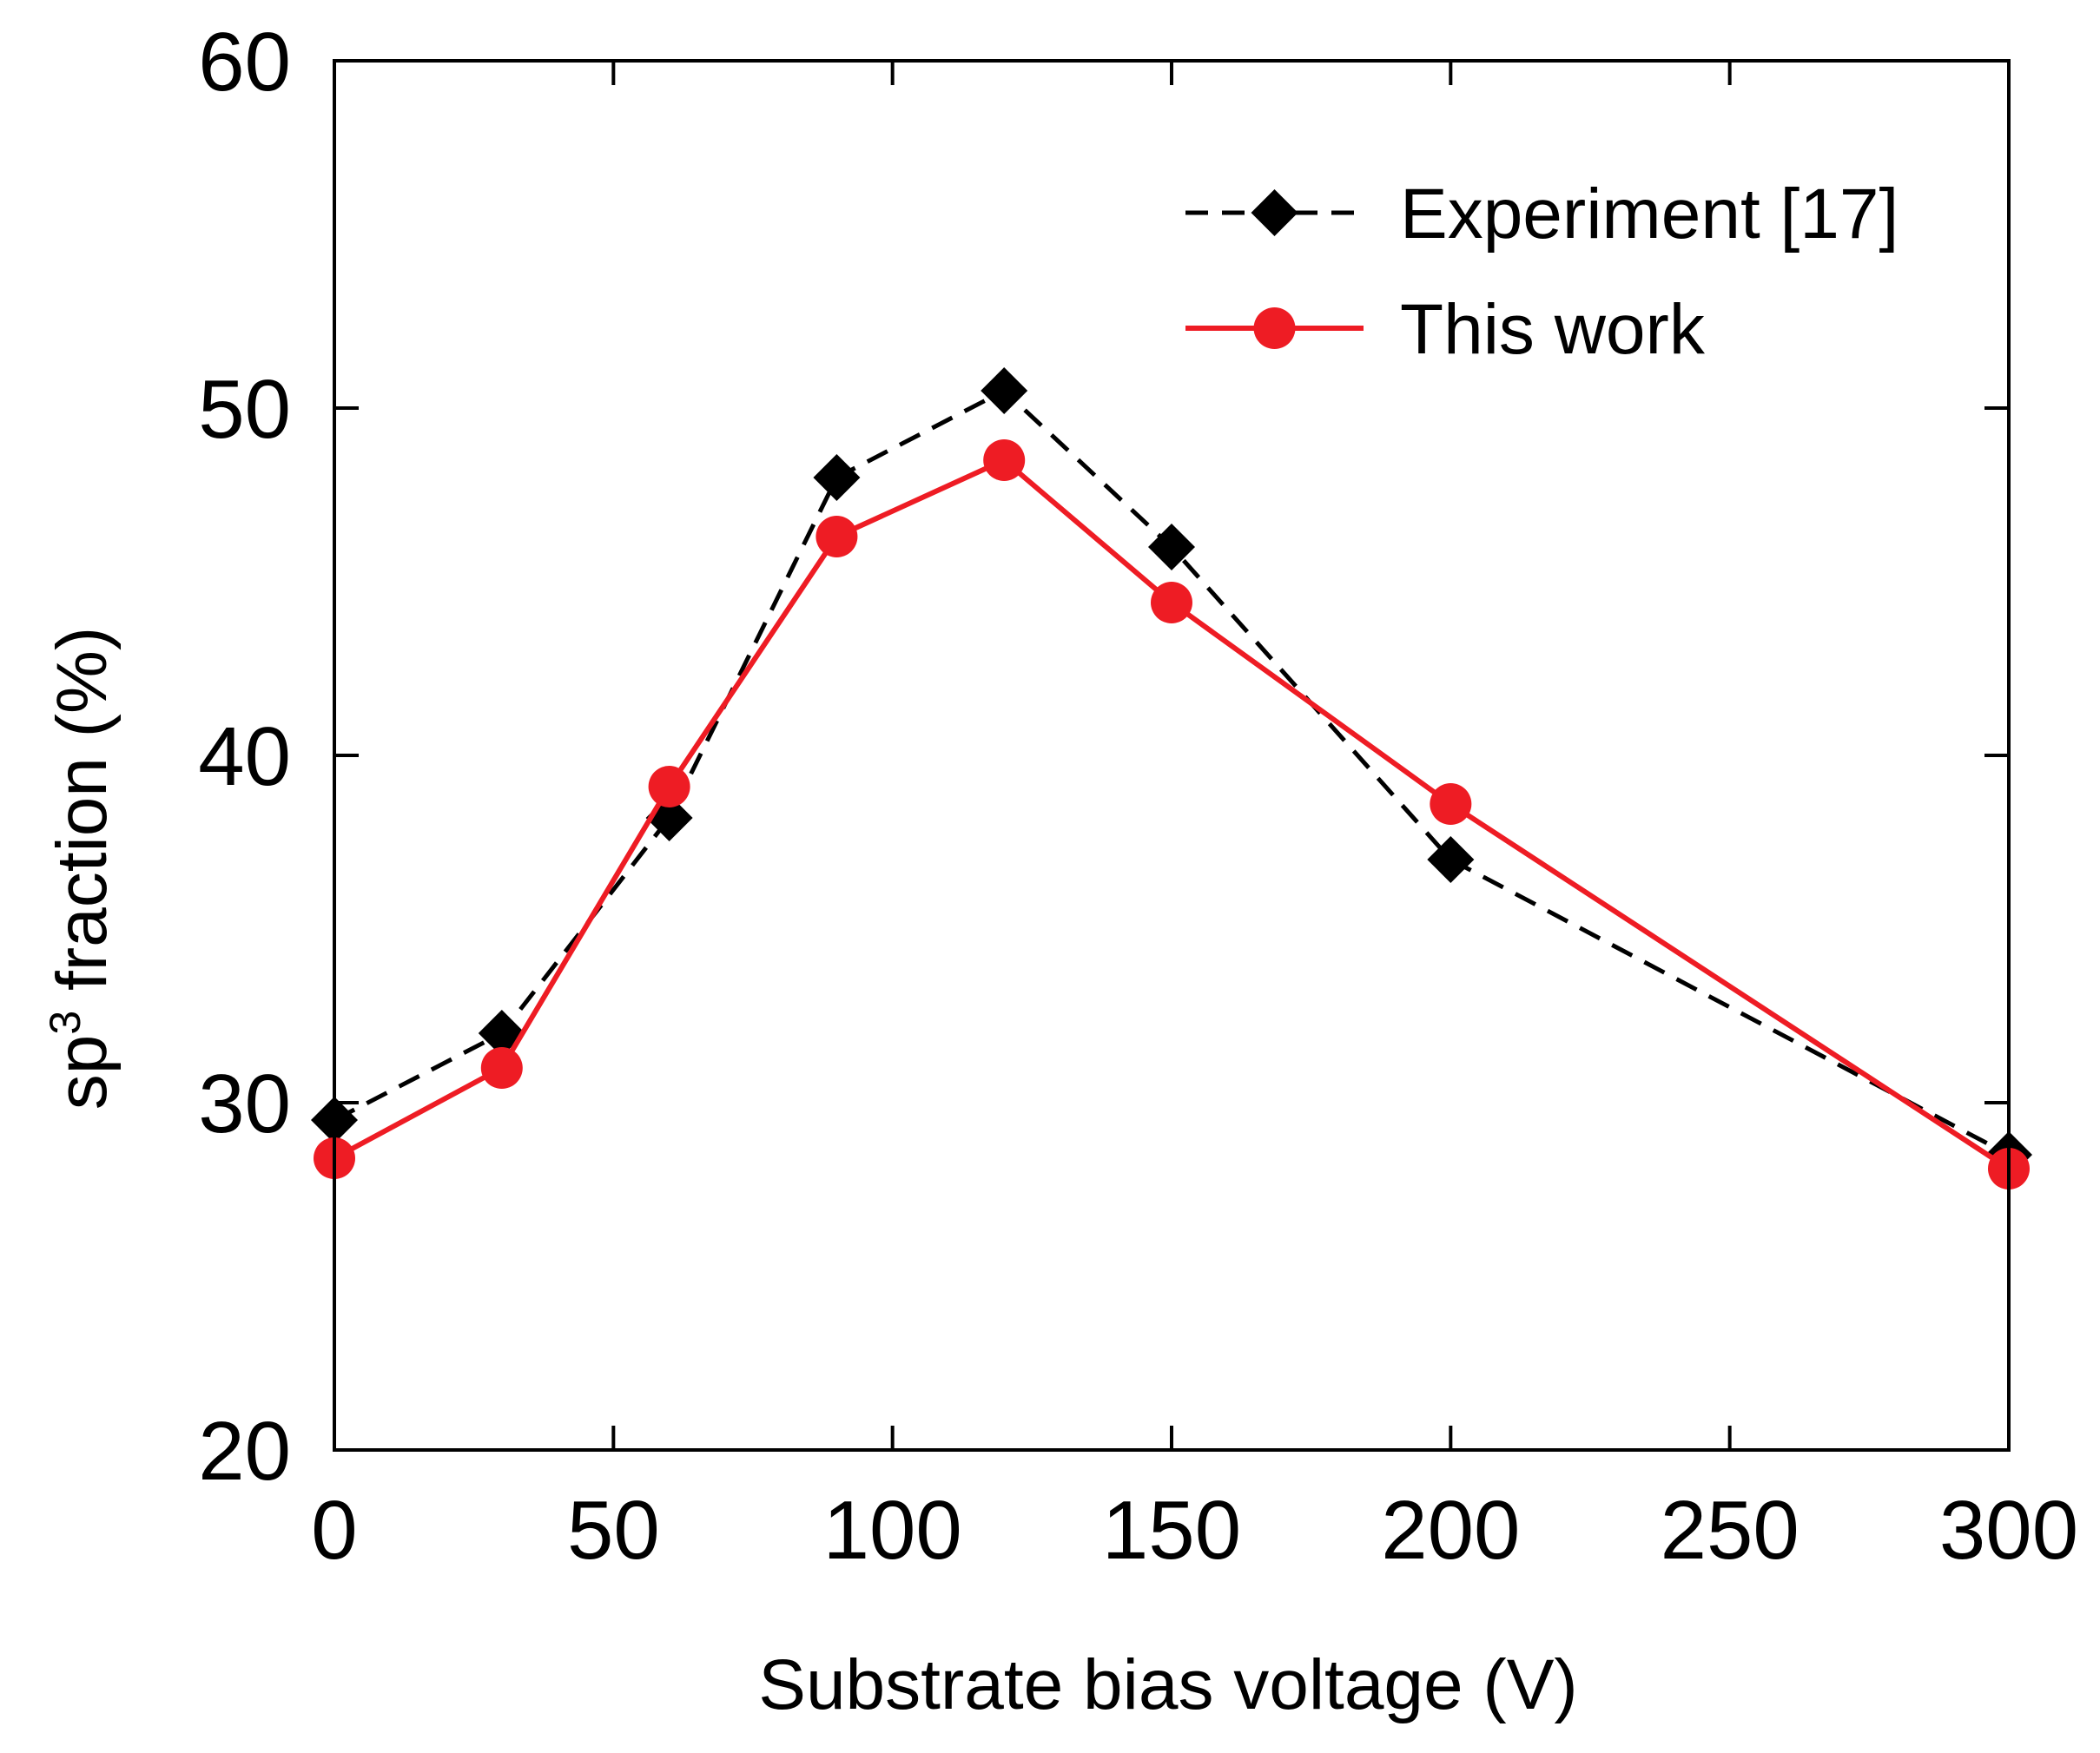  Describe the element at coordinates (1171, 1530) in the screenshot. I see `x-tick-label: 150` at that location.